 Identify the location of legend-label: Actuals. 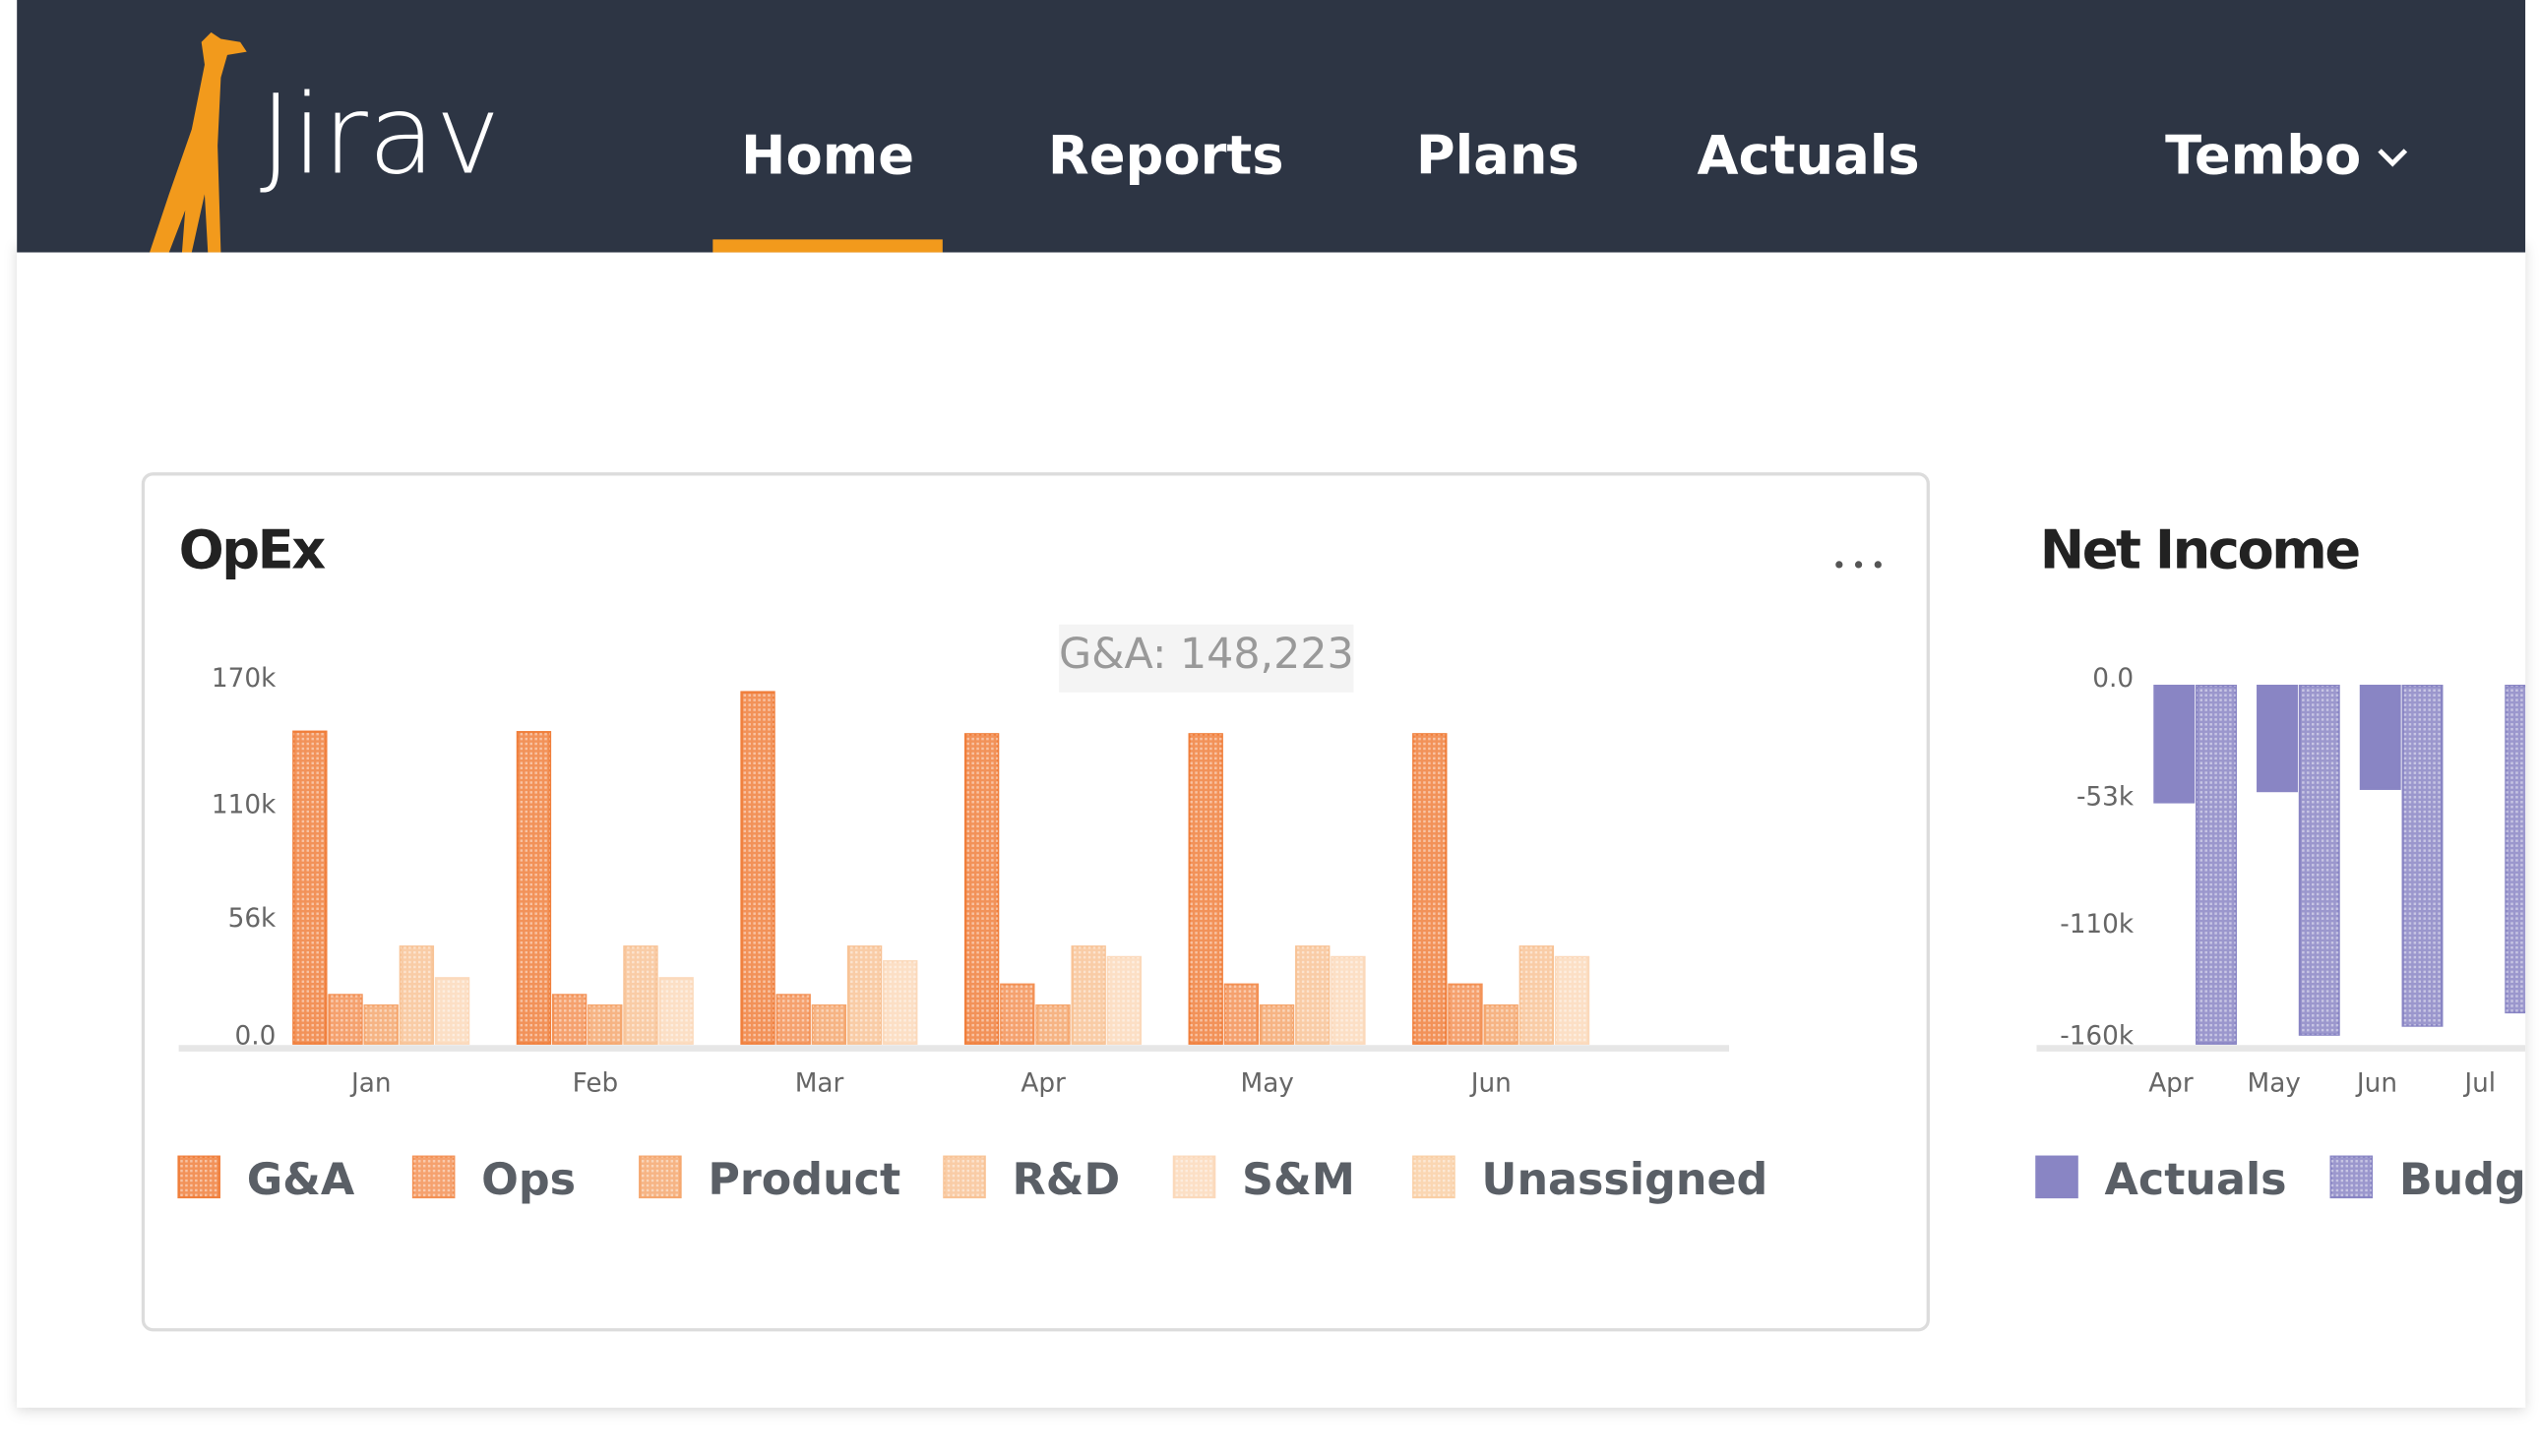
(2196, 1180).